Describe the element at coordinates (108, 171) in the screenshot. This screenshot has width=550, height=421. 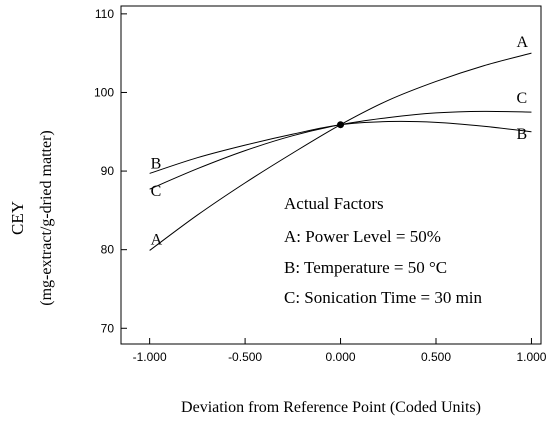
I see `y-tick-label: 90` at that location.